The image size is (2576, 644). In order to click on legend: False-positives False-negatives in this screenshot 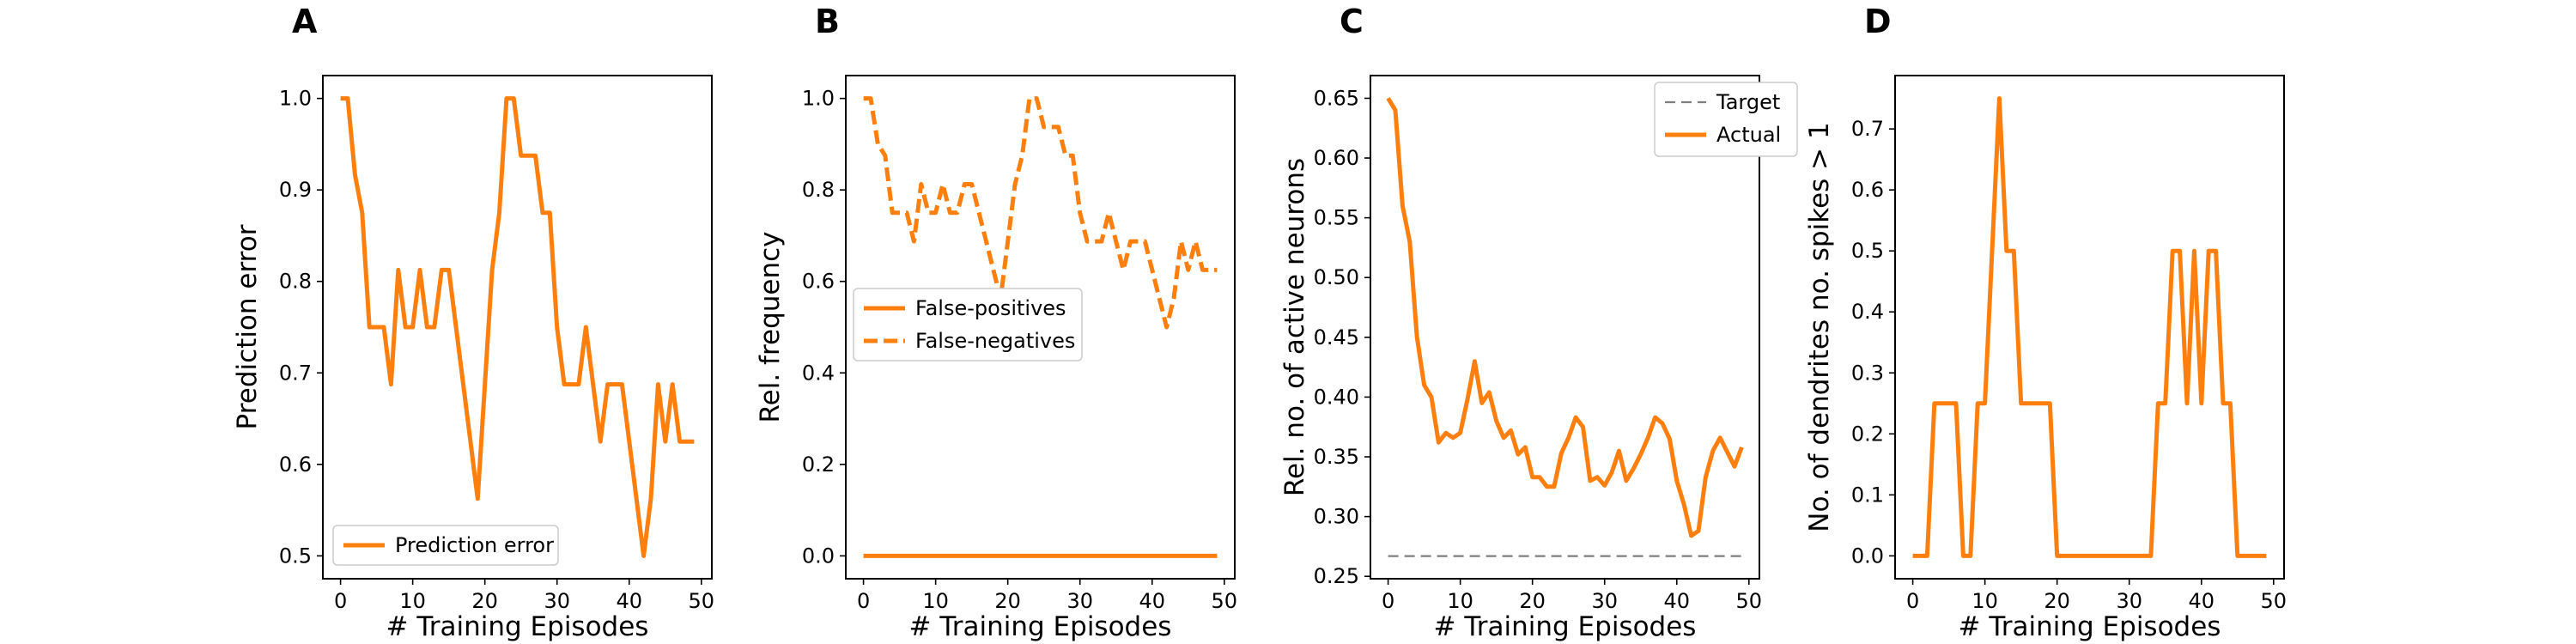, I will do `click(968, 324)`.